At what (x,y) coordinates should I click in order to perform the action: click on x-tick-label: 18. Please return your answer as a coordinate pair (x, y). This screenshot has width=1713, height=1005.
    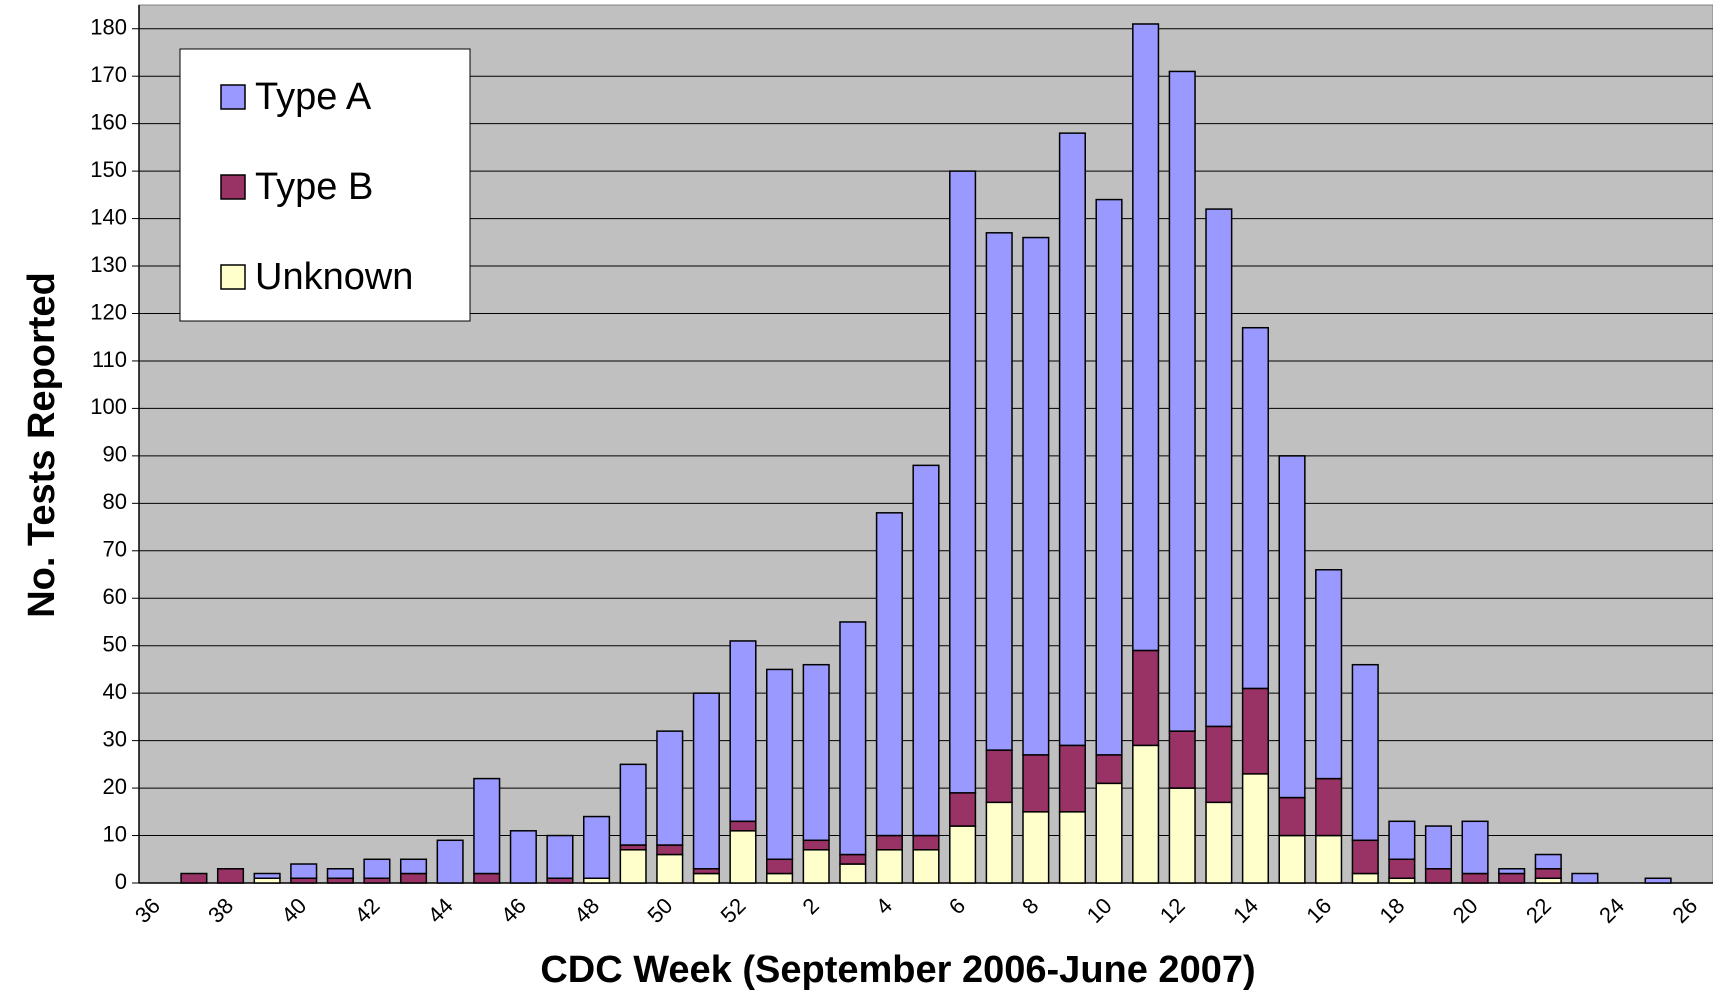
    Looking at the image, I should click on (1392, 910).